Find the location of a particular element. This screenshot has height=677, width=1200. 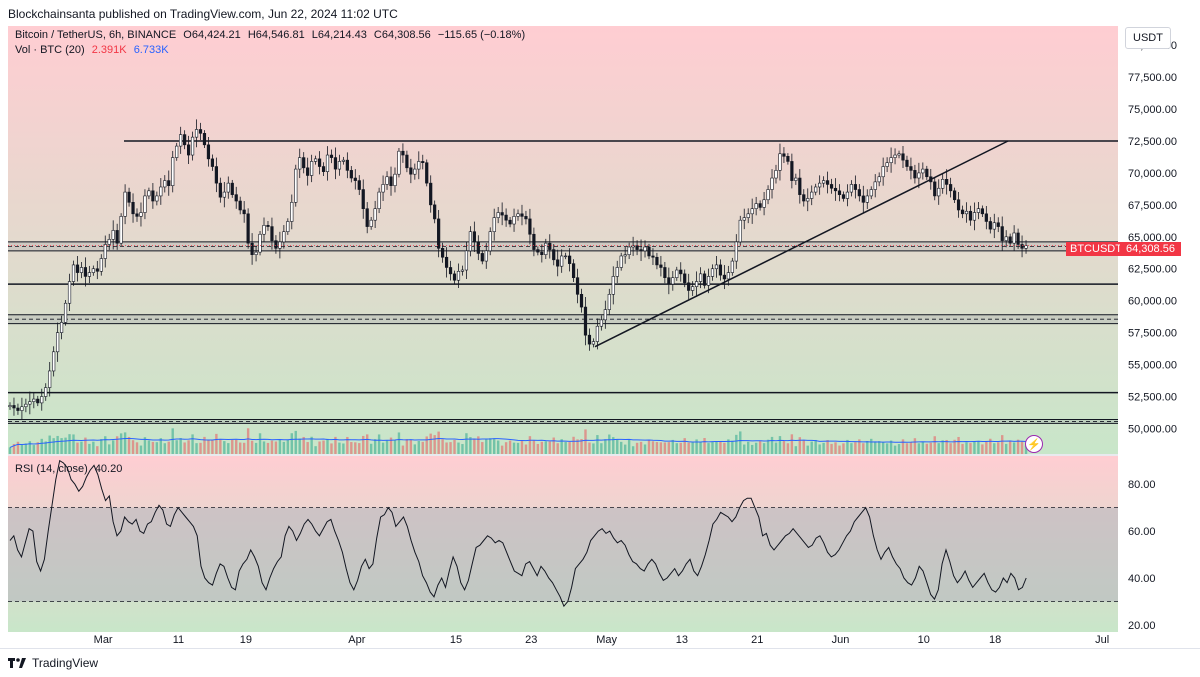

time-tick-label: Mar is located at coordinates (103, 640).